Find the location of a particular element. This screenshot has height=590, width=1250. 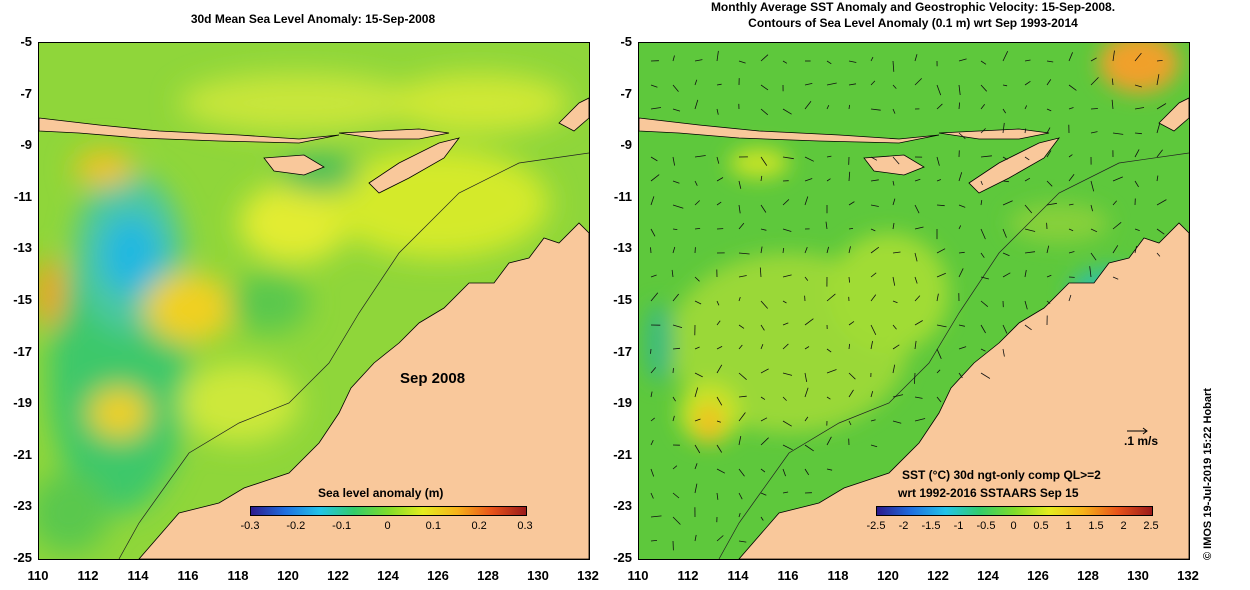

right-x-tick: 126 is located at coordinates (1038, 575).